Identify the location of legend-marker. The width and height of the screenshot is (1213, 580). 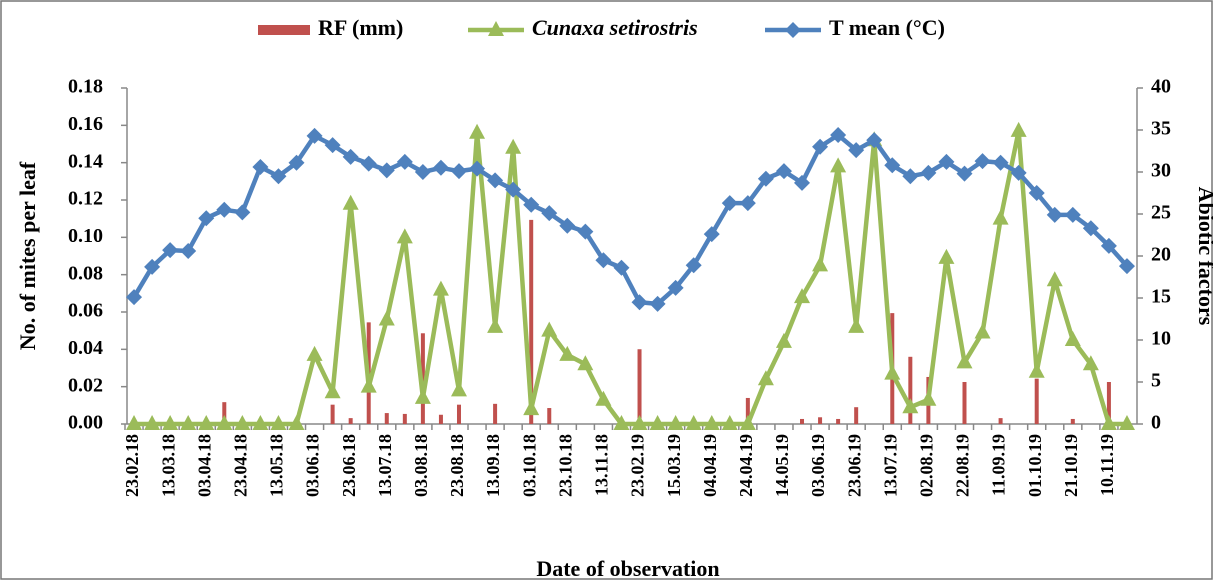
(496, 28).